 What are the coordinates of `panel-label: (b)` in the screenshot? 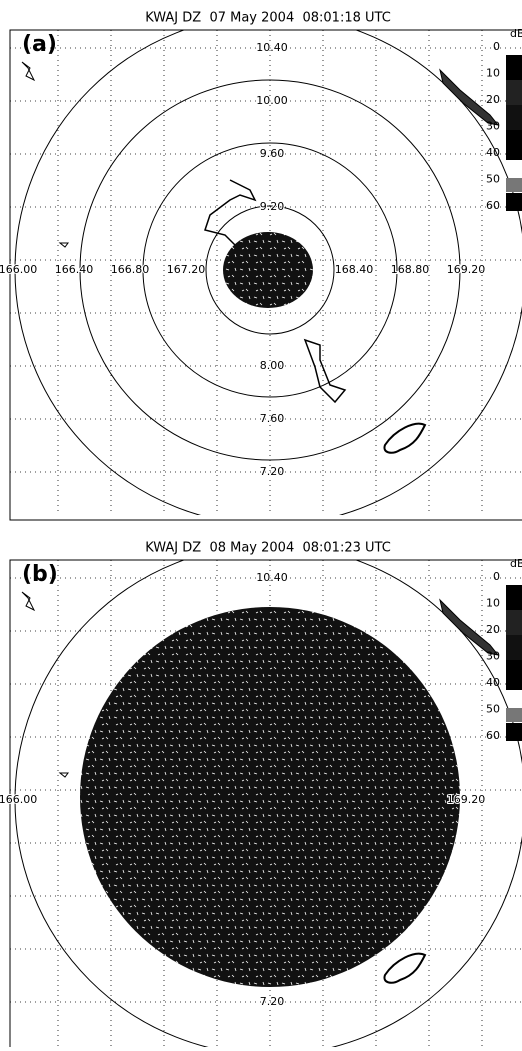 It's located at (40, 574).